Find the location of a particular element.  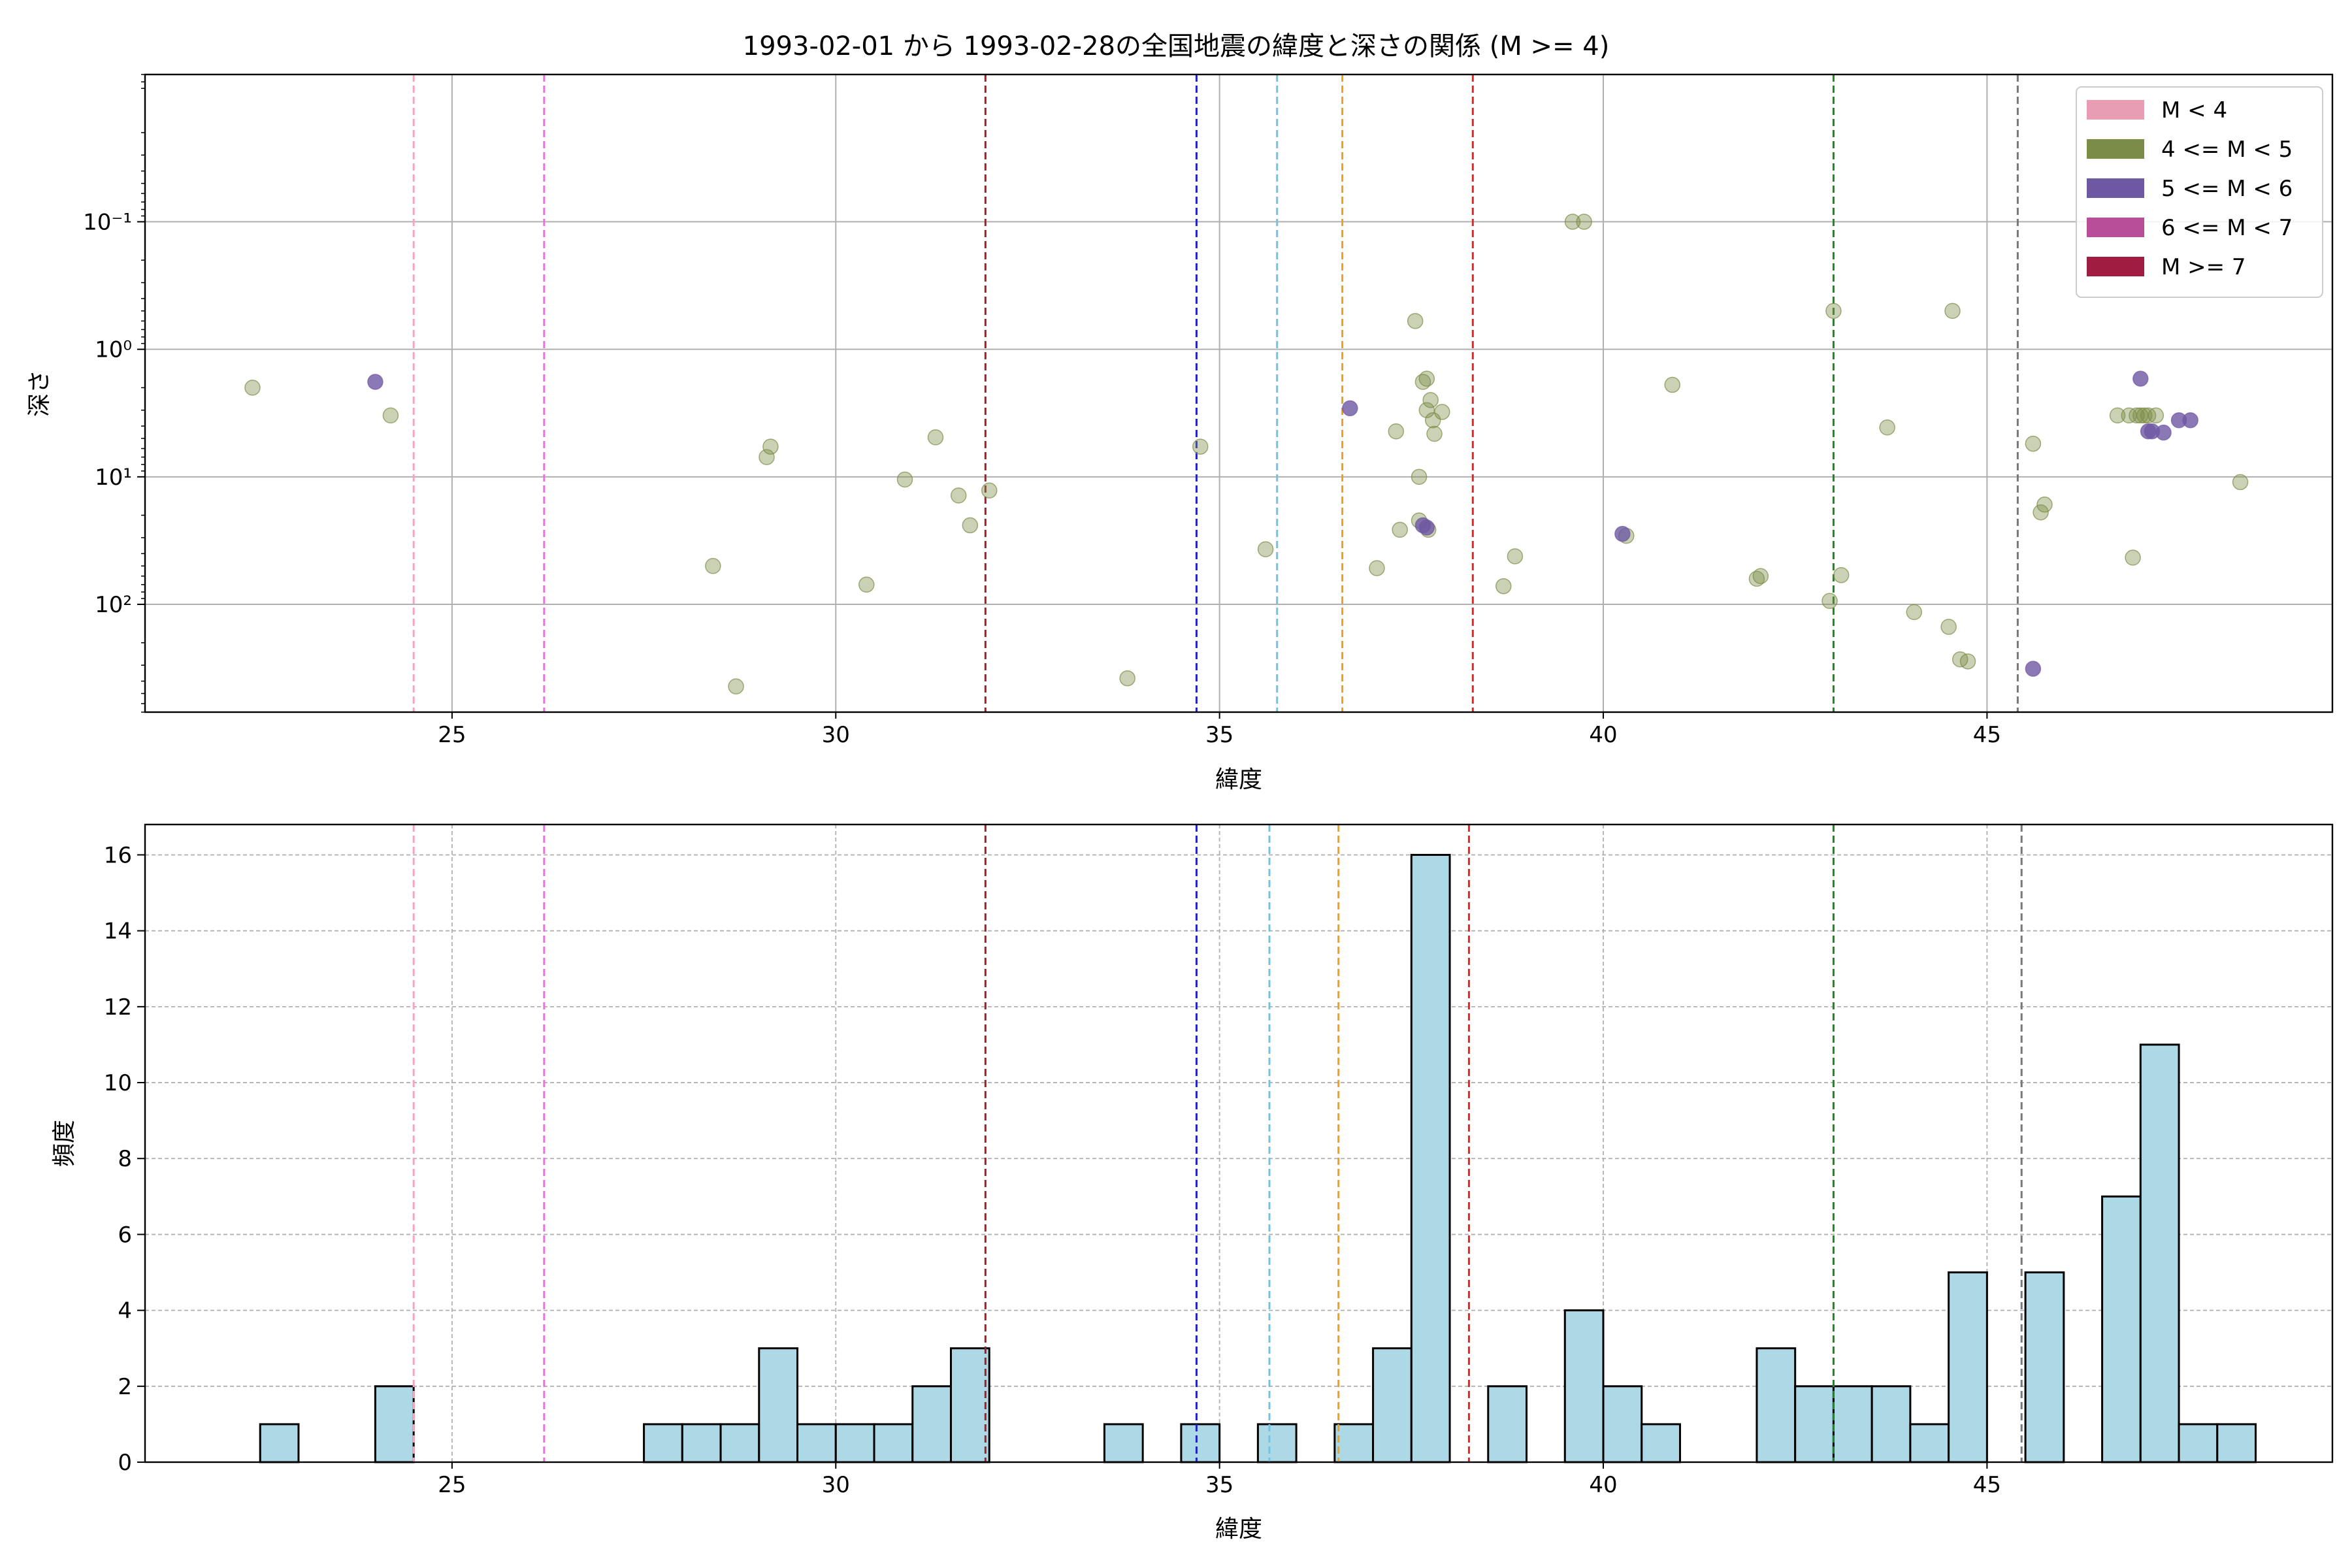

scatter-legend-label: 5 <= M < 6 is located at coordinates (2227, 189).